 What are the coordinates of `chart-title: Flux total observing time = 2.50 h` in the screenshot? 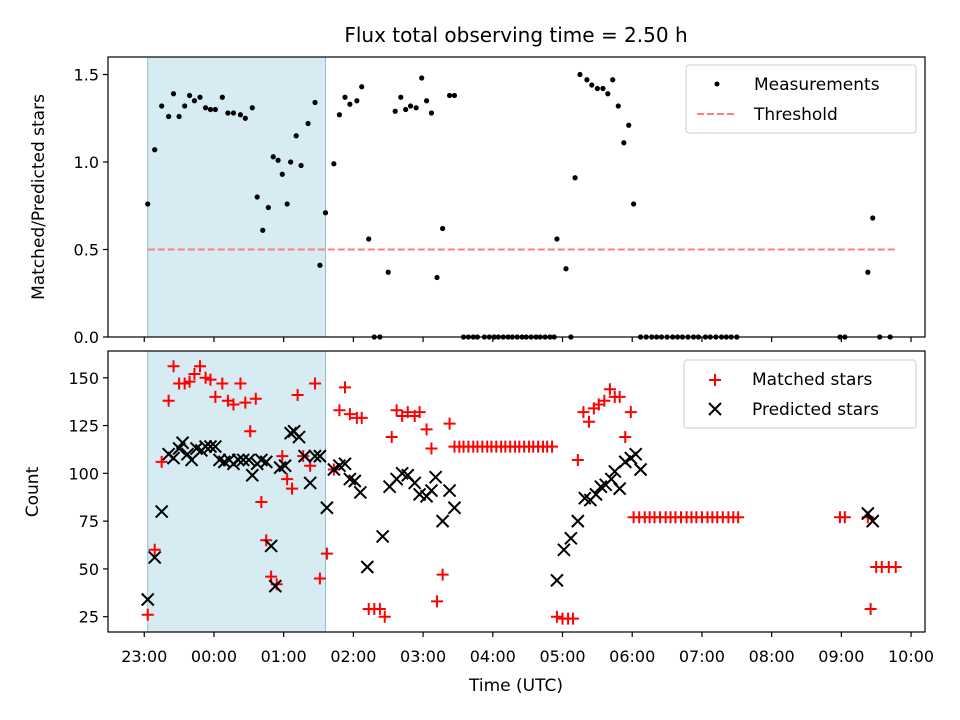 It's located at (515, 35).